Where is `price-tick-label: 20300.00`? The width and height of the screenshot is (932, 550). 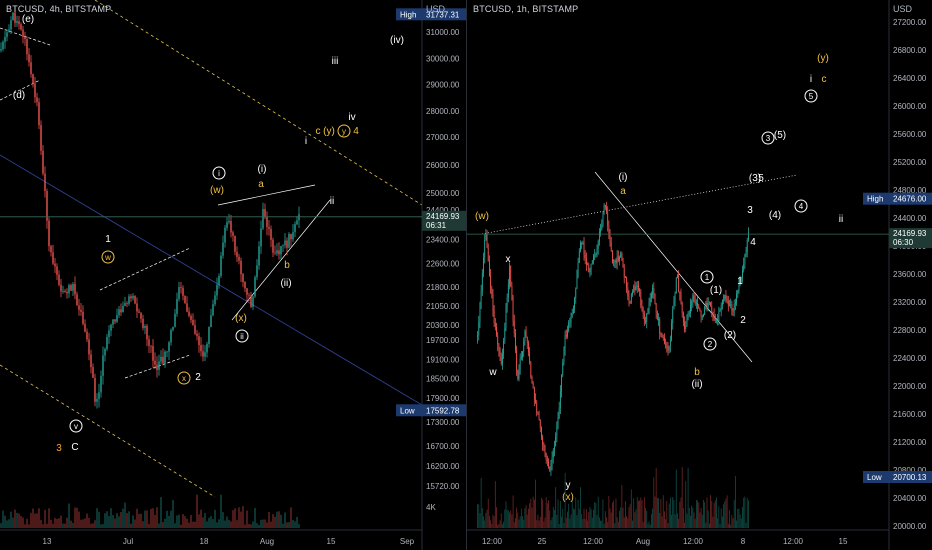
price-tick-label: 20300.00 is located at coordinates (443, 325).